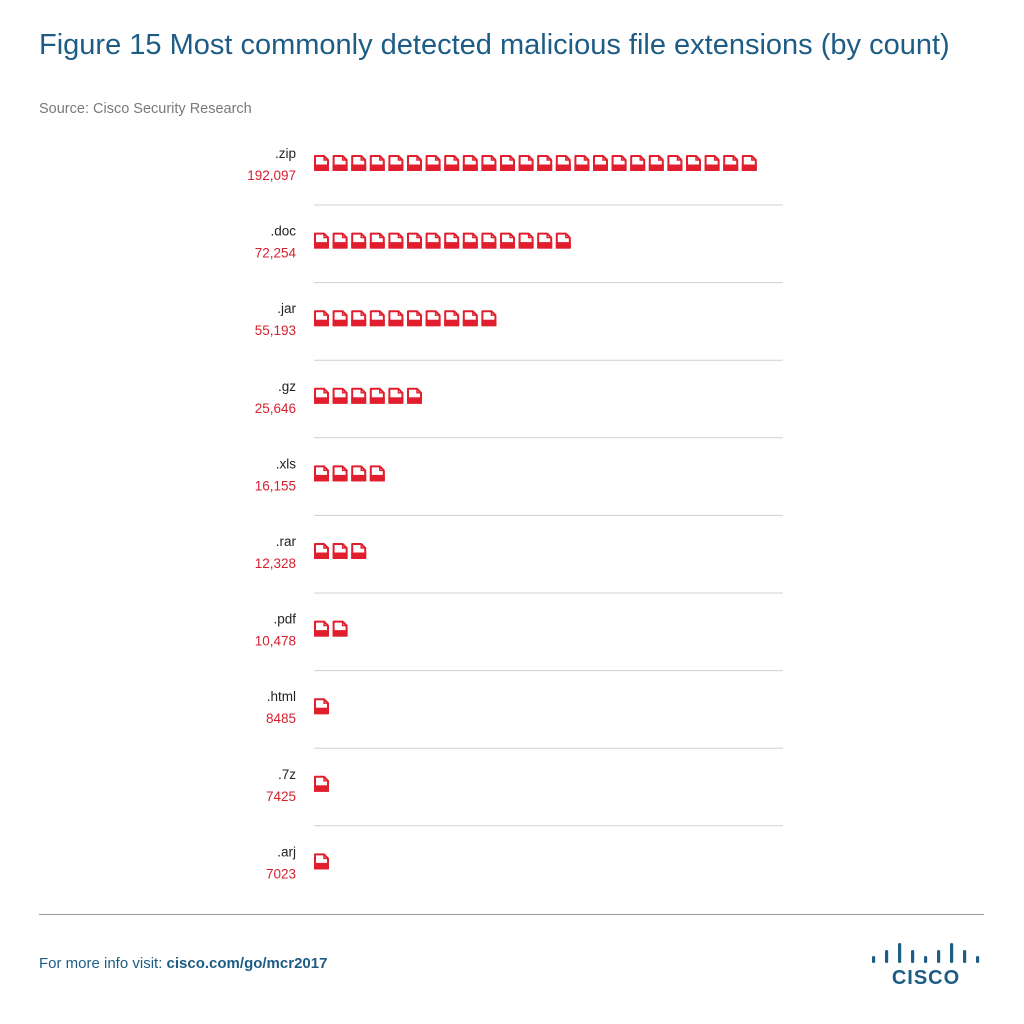 This screenshot has height=1024, width=1024. Describe the element at coordinates (519, 254) in the screenshot. I see `chart-row: .doc 72,254` at that location.